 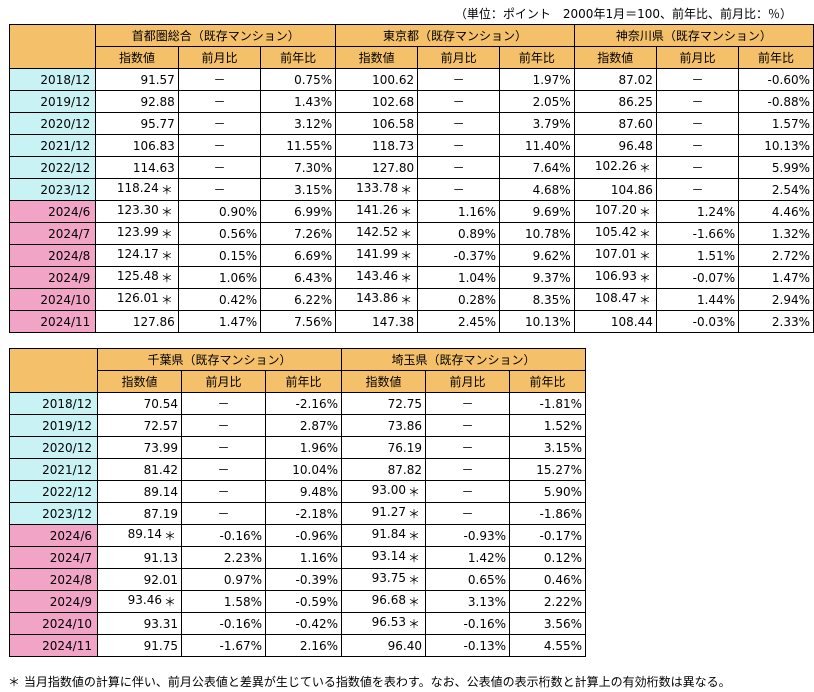 I want to click on yoy-value: 6.43%, so click(x=298, y=277).